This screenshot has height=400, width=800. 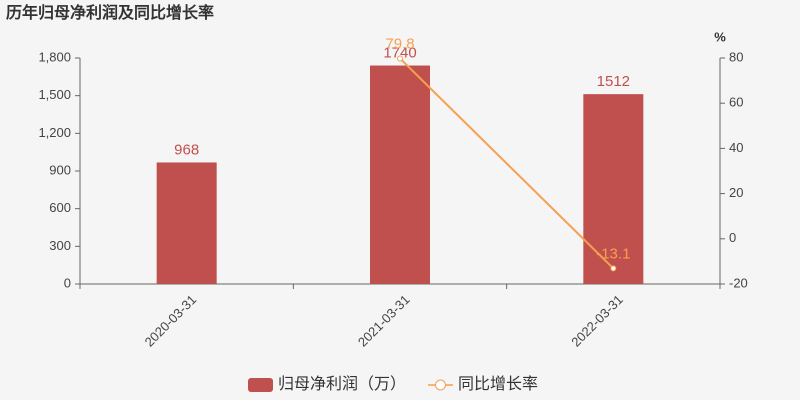 What do you see at coordinates (399, 43) in the screenshot?
I see `line-value-label: 79.8` at bounding box center [399, 43].